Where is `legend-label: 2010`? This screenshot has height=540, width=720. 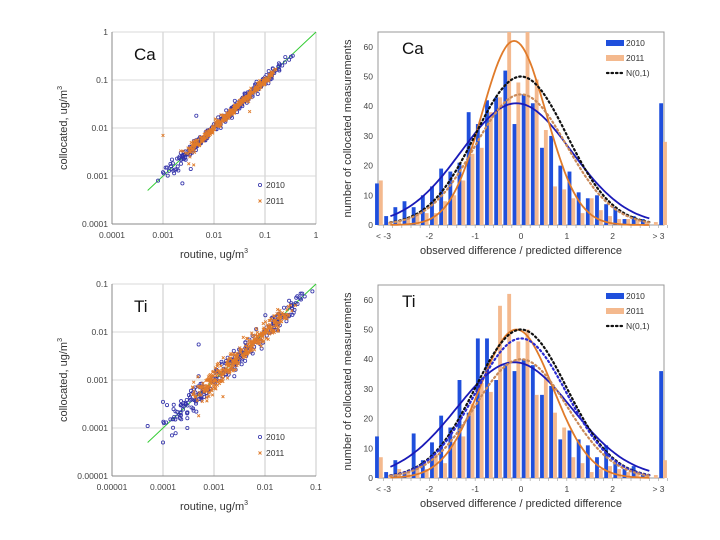 legend-label: 2010 is located at coordinates (275, 185).